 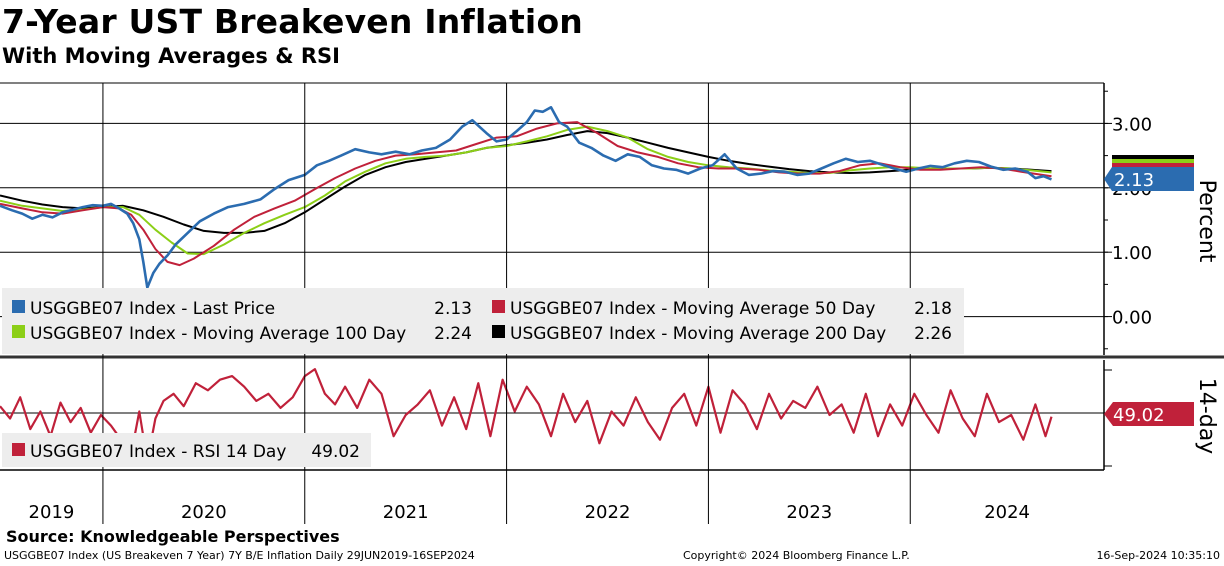 What do you see at coordinates (171, 56) in the screenshot?
I see `chart-subtitle: With Moving Averages & RSI` at bounding box center [171, 56].